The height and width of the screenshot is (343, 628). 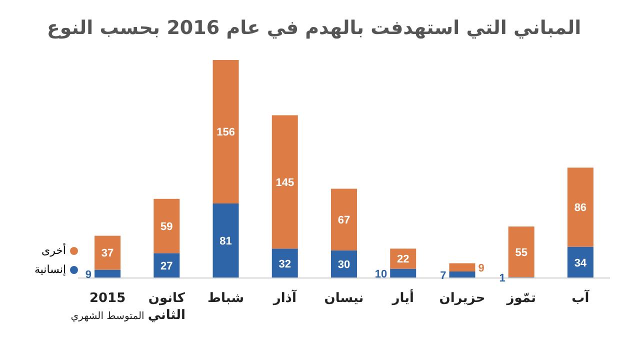 I want to click on x-tick-label: آب, so click(x=581, y=297).